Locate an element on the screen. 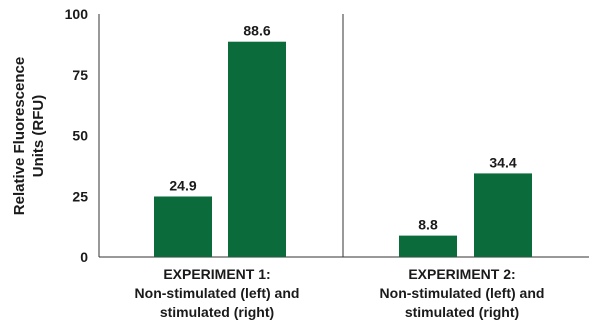  y-axis-title-line: Relative Fluorescence is located at coordinates (19, 136).